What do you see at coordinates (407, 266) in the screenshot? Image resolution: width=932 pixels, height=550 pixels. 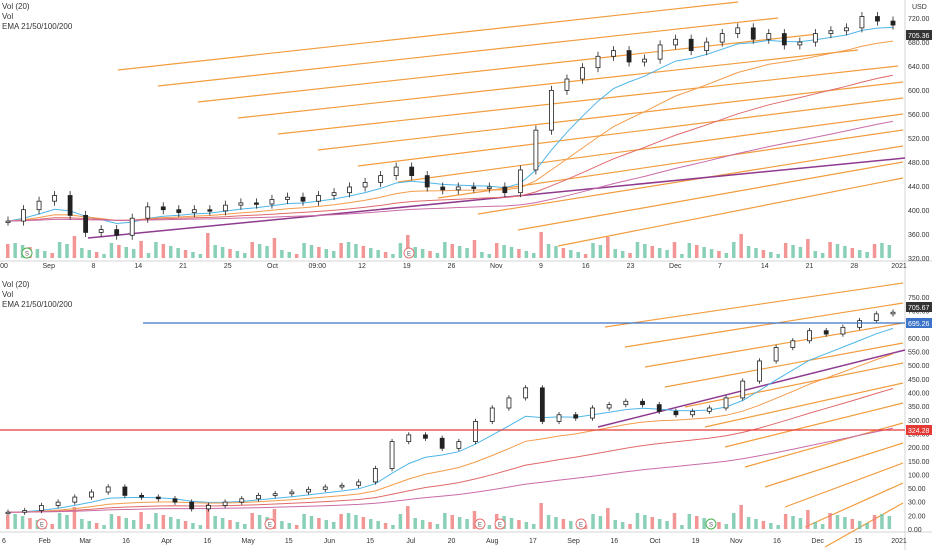 I see `x-tick-label: 19` at bounding box center [407, 266].